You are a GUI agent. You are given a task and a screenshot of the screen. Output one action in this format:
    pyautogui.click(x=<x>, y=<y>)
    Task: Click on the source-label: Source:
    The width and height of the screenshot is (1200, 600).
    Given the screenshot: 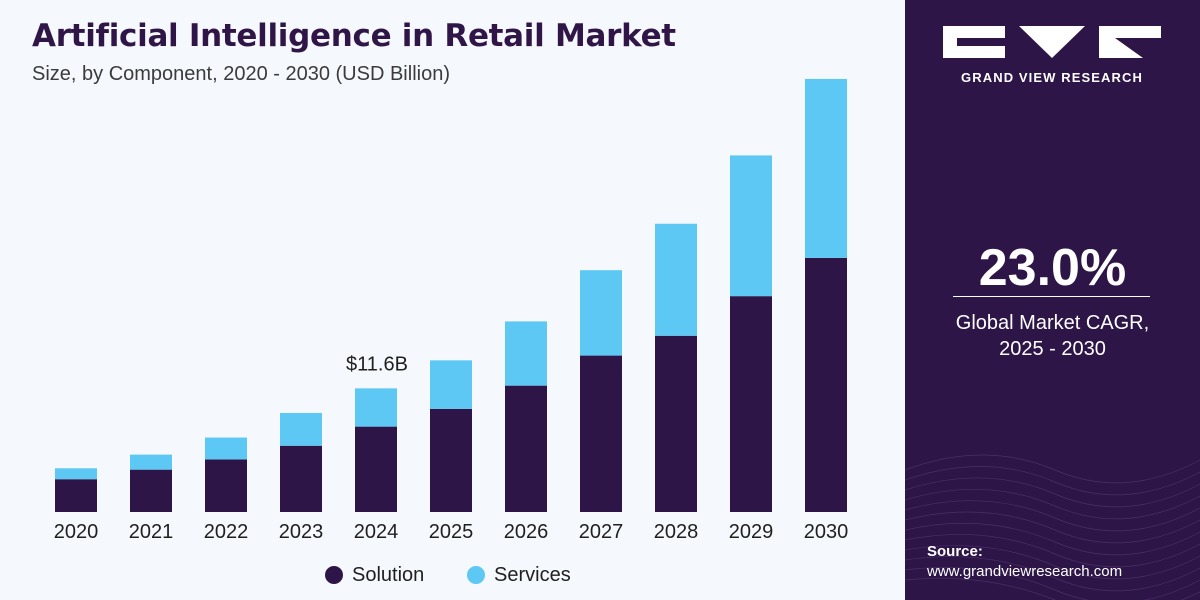 What is the action you would take?
    pyautogui.click(x=955, y=551)
    